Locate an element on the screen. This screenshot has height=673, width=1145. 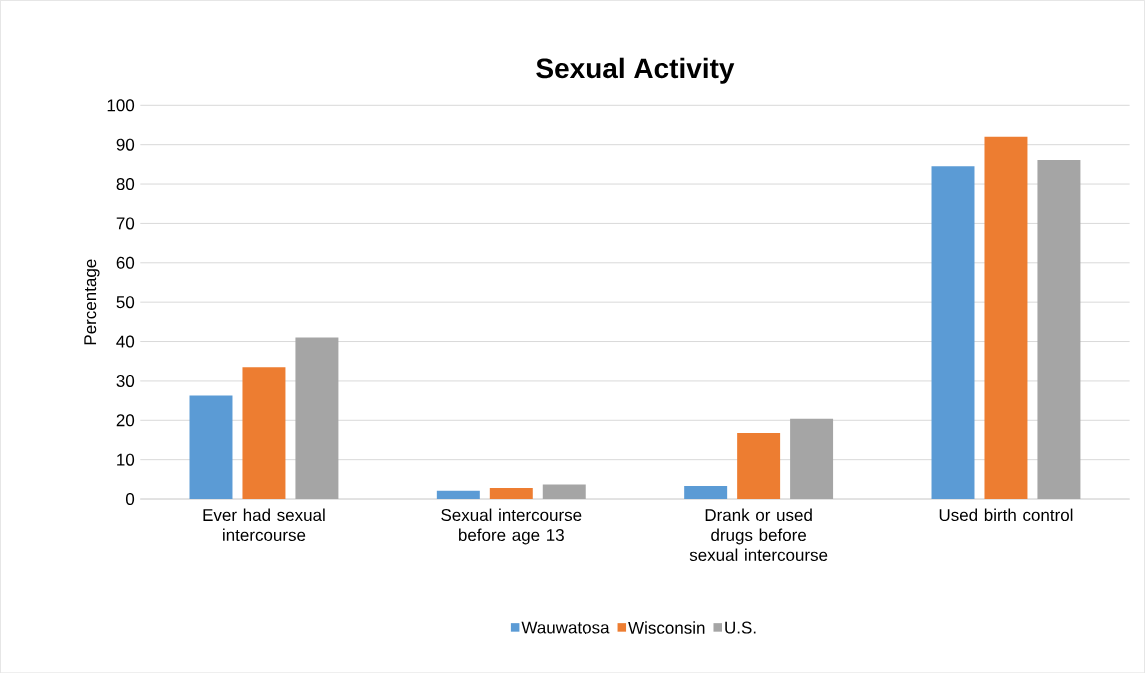
y-tick-label: 80 is located at coordinates (125, 183).